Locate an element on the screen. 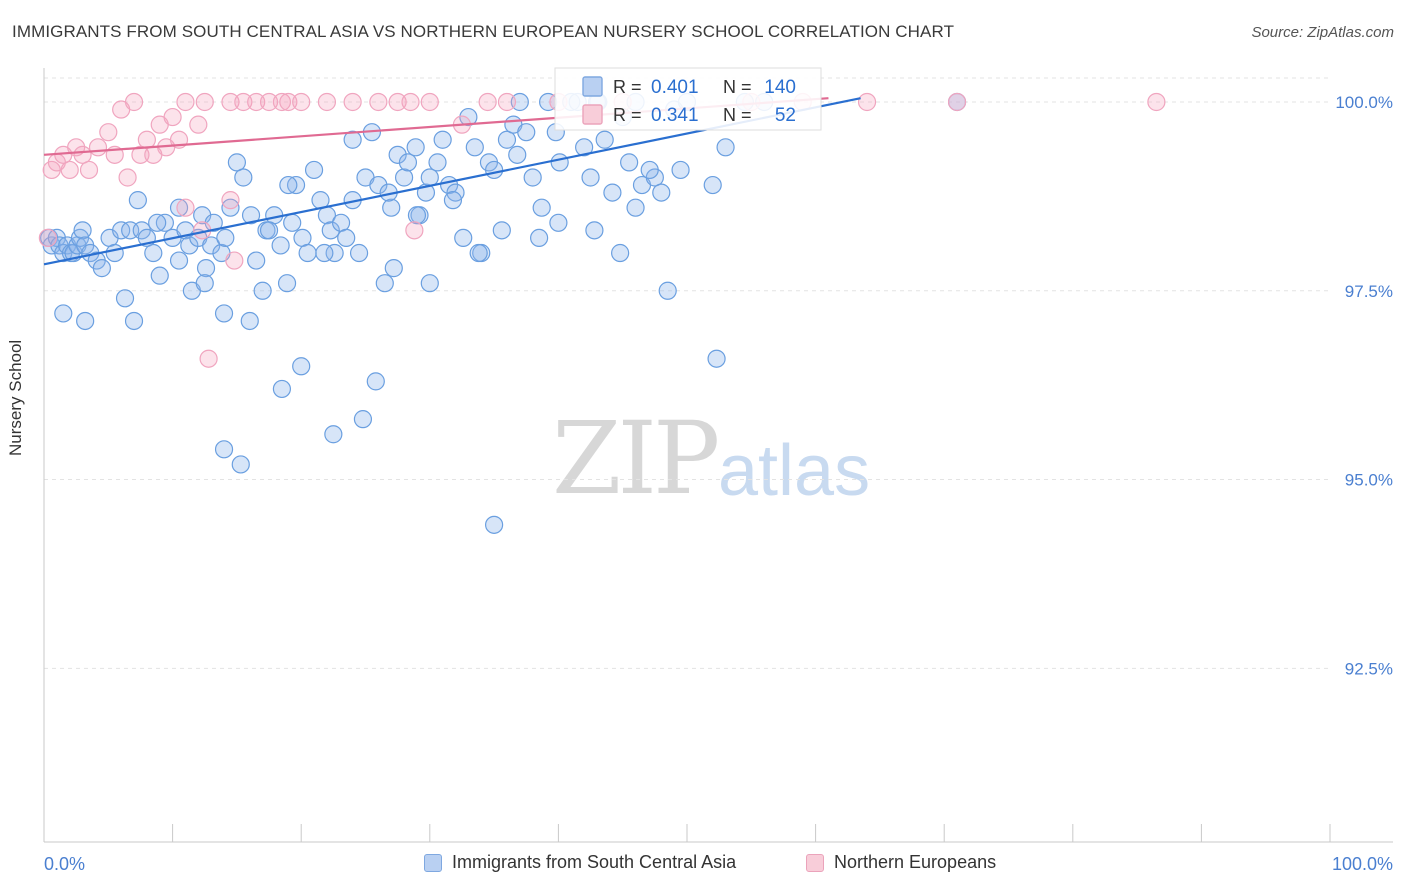 Image resolution: width=1406 pixels, height=892 pixels. legend-item-south-central-asia: Immigrants from South Central Asia is located at coordinates (580, 862).